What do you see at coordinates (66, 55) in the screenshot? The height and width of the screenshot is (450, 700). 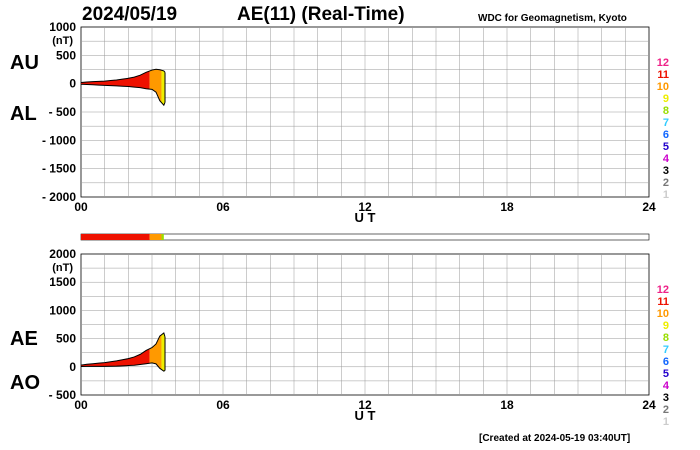 I see `upper-y-tick-label: 500` at bounding box center [66, 55].